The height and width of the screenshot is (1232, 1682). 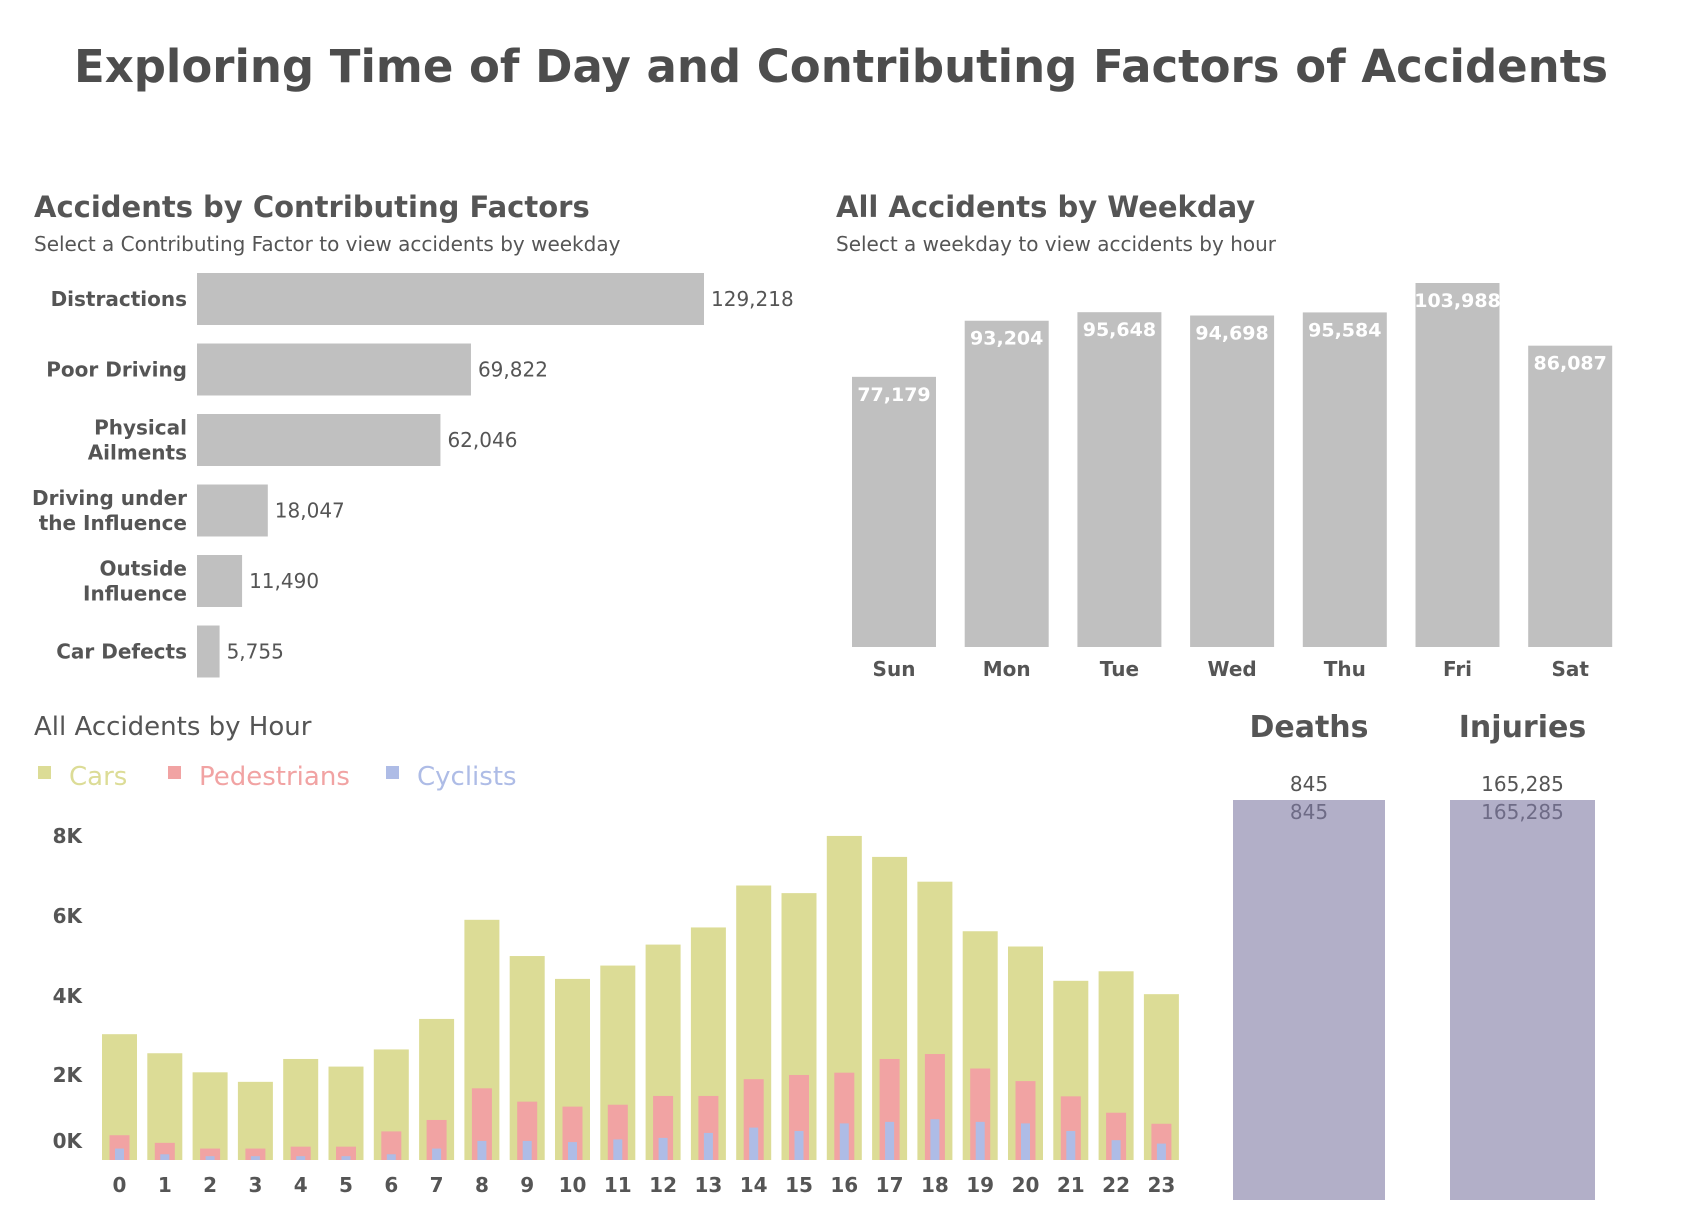 What do you see at coordinates (894, 669) in the screenshot?
I see `weekday-tick-label: Sun` at bounding box center [894, 669].